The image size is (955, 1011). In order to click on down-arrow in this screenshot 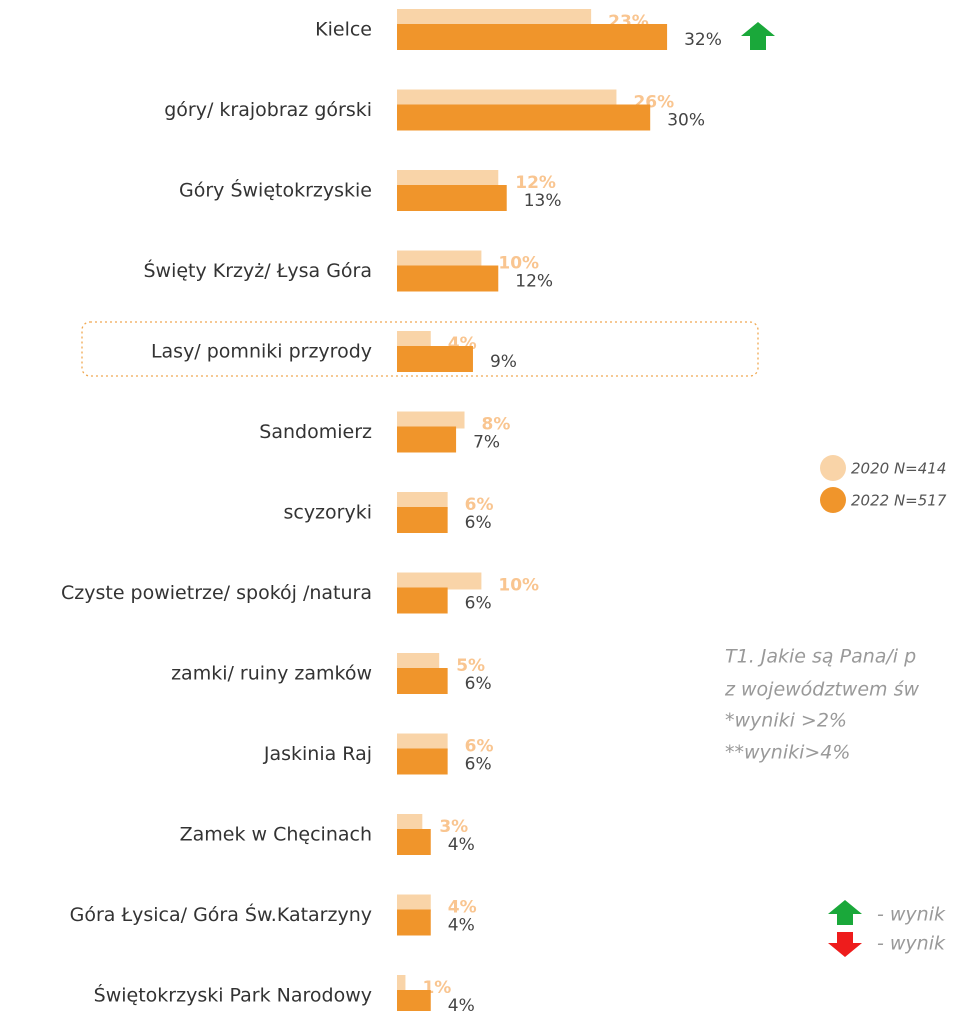, I will do `click(845, 944)`.